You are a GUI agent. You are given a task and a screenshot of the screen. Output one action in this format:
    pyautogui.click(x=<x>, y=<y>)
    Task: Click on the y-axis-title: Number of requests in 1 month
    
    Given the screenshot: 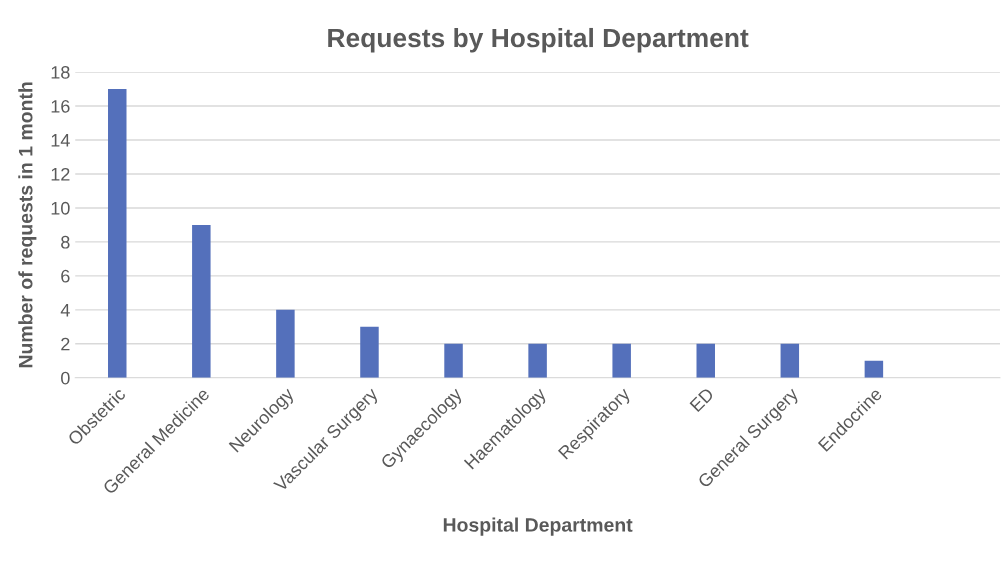 What is the action you would take?
    pyautogui.click(x=27, y=225)
    